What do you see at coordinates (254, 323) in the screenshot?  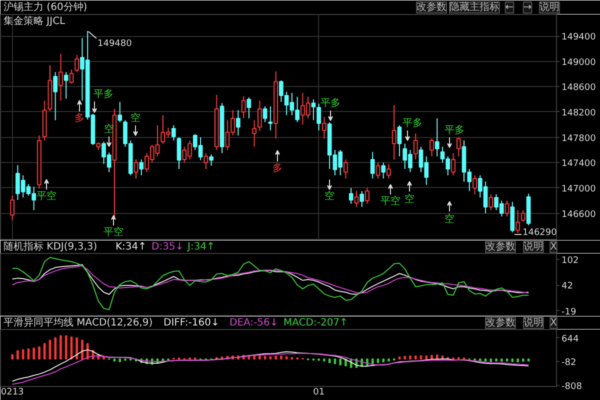 I see `text: DEA:-56↓` at bounding box center [254, 323].